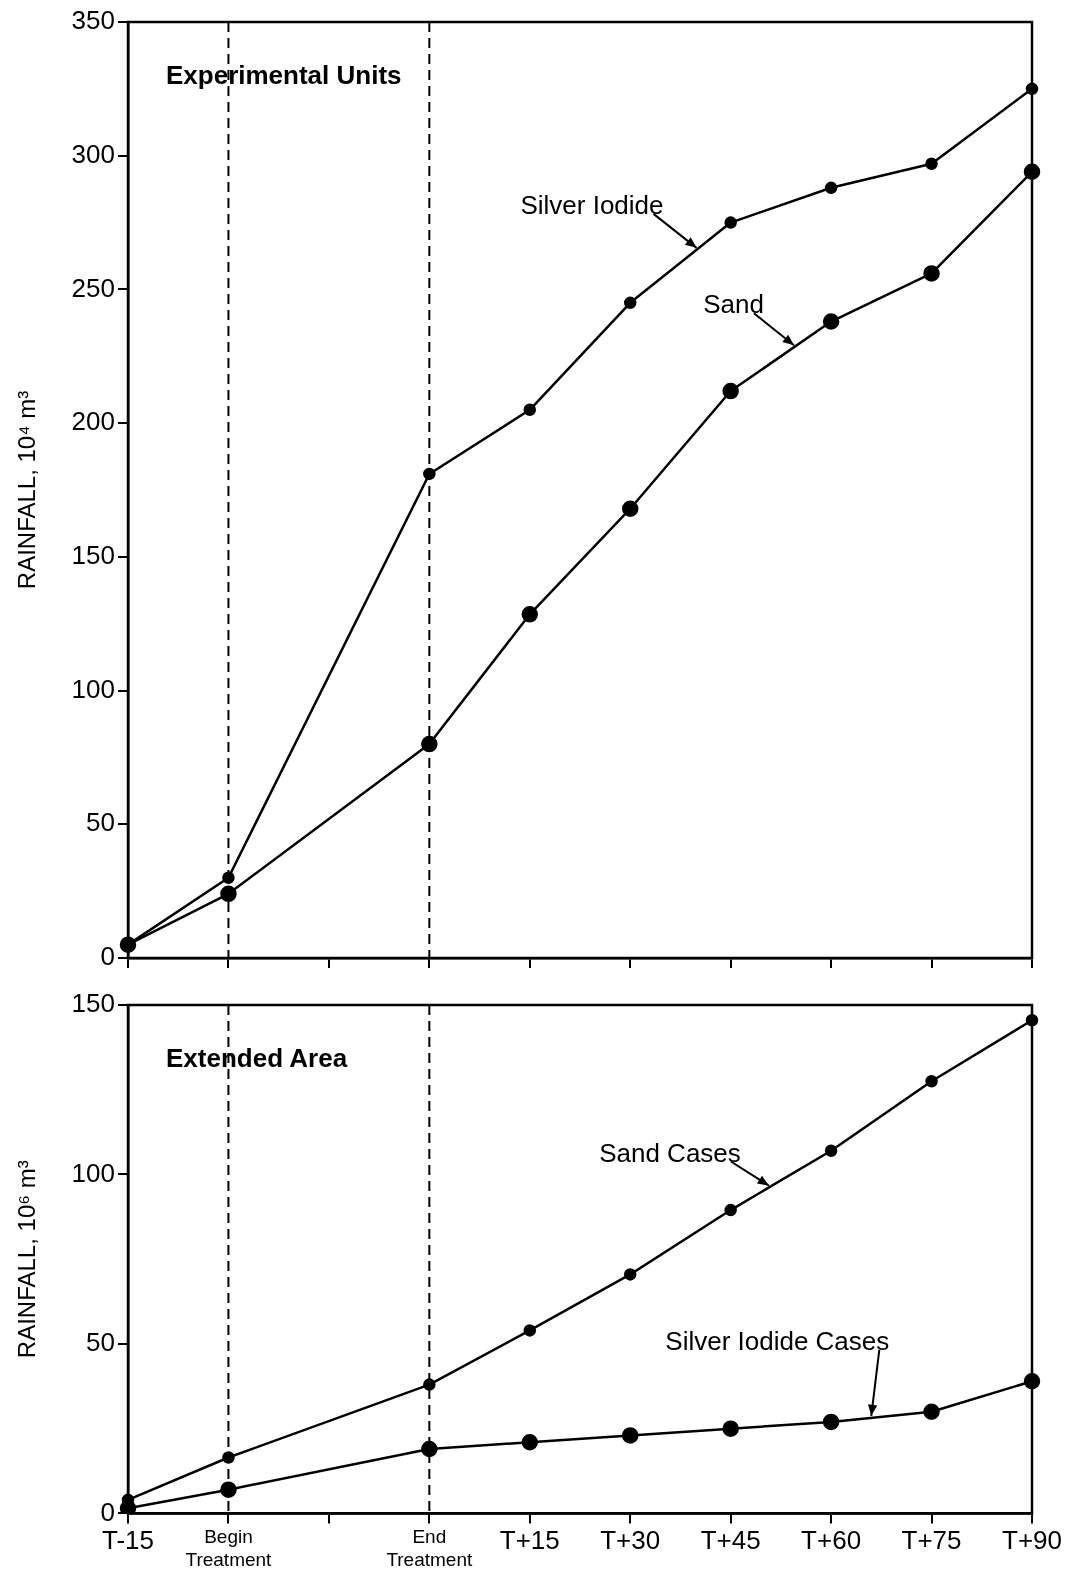  I want to click on x-tick-label: T+45, so click(730, 1540).